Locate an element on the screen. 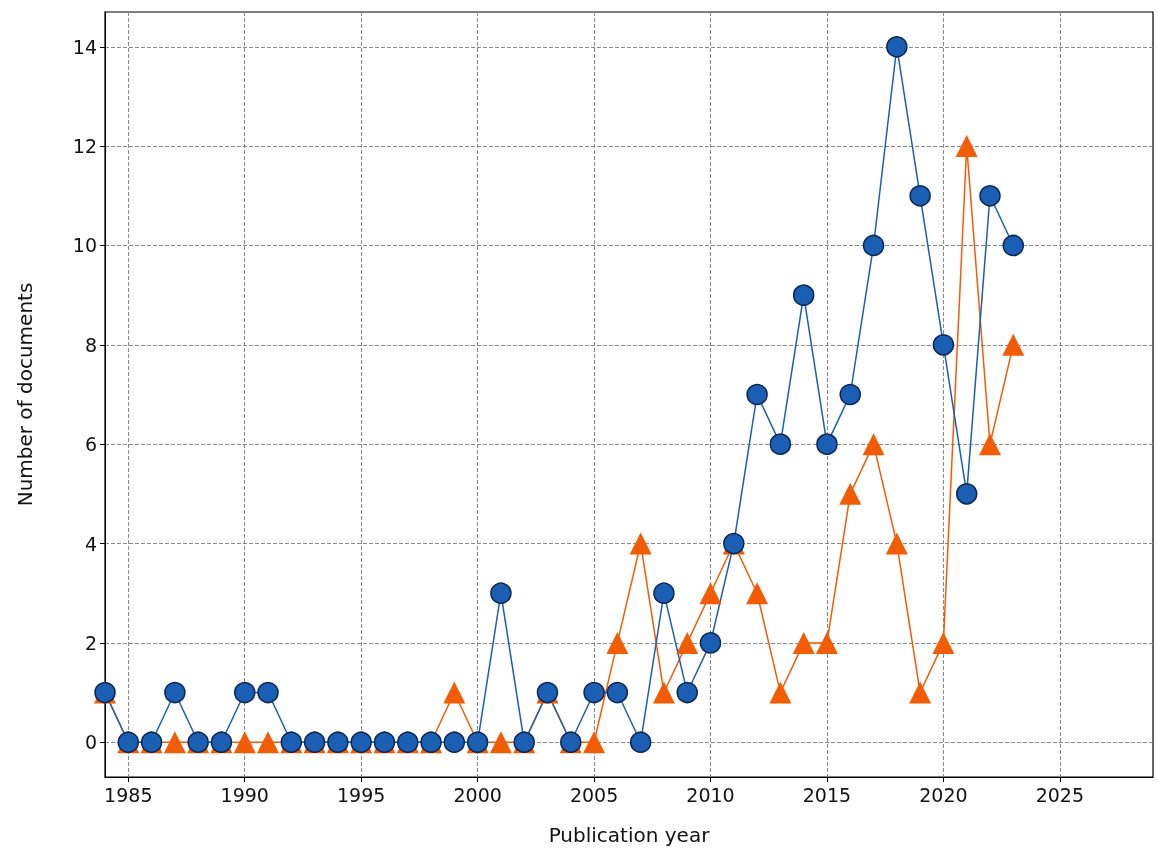 The image size is (1158, 857). x-tick-label: 2025 is located at coordinates (1060, 794).